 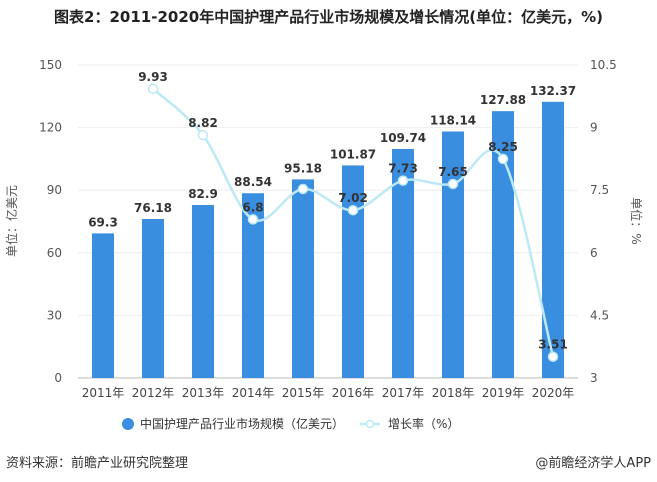 I want to click on x-tick-label: 2016年, so click(x=353, y=393).